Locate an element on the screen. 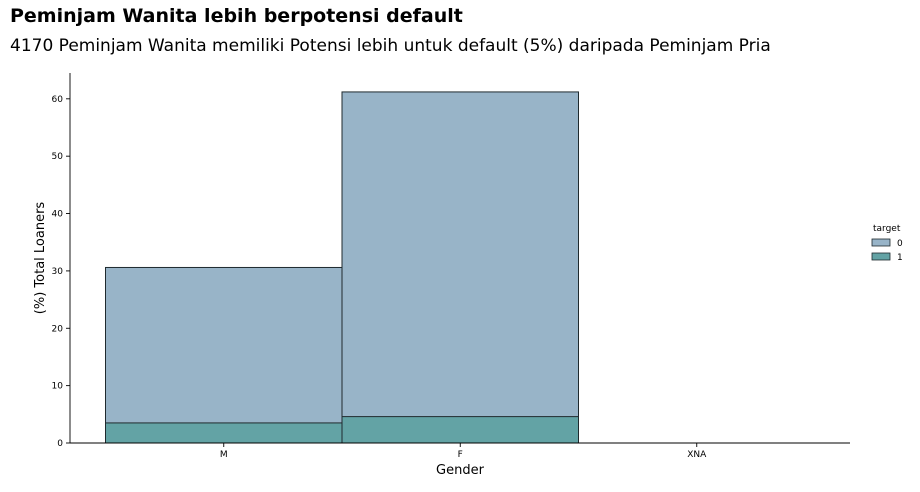 Image resolution: width=920 pixels, height=492 pixels. y-axis-label: (%) Total Loaners is located at coordinates (40, 258).